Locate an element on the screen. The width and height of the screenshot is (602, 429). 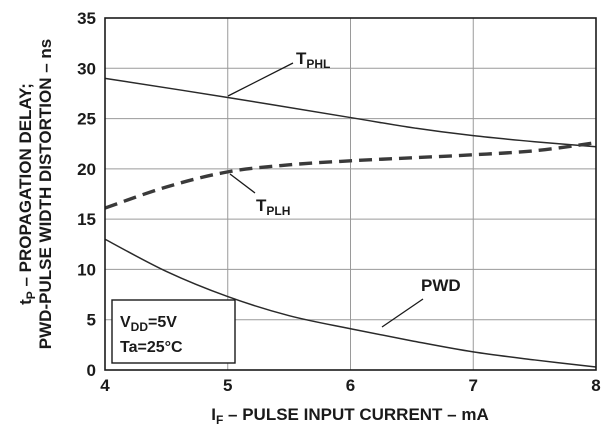
y-tick-label: 25 is located at coordinates (86, 119).